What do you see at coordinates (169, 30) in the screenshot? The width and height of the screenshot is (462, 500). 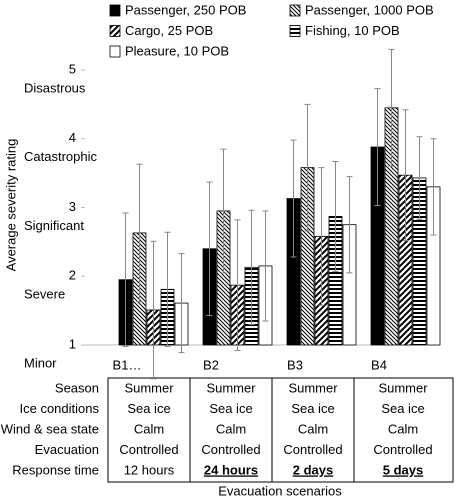 I see `legend-label: Cargo, 25 POB` at bounding box center [169, 30].